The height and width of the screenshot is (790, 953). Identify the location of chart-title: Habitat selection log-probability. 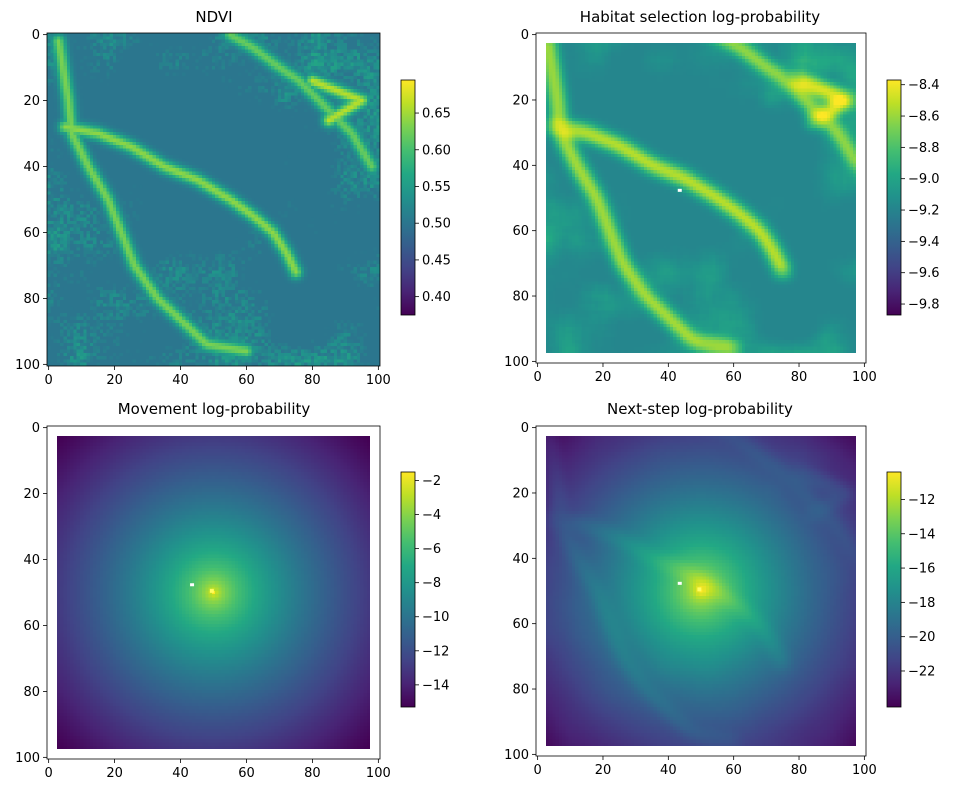
(700, 17).